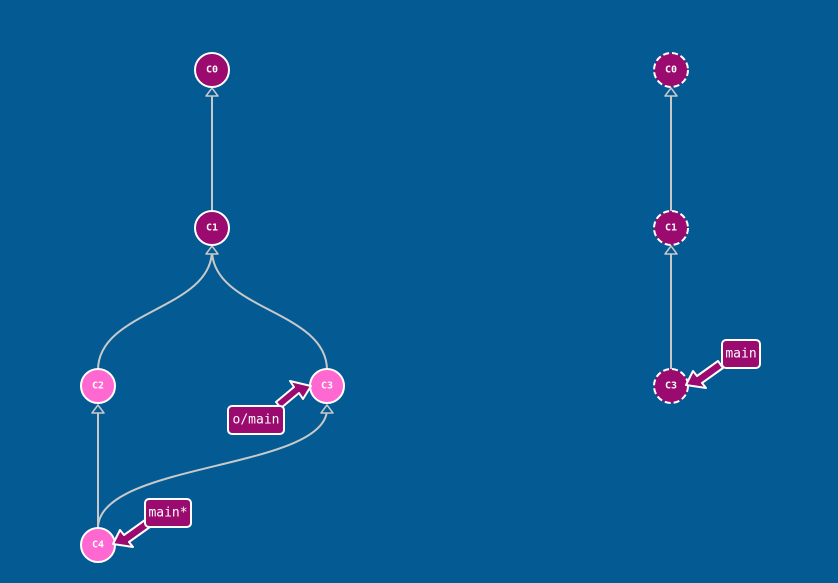  I want to click on edge-c2-c3-c1-arrowhead, so click(212, 250).